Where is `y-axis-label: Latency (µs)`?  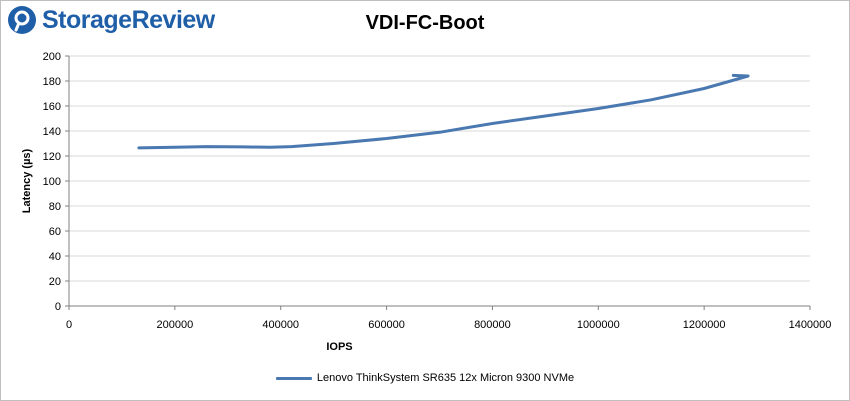 y-axis-label: Latency (µs) is located at coordinates (27, 180).